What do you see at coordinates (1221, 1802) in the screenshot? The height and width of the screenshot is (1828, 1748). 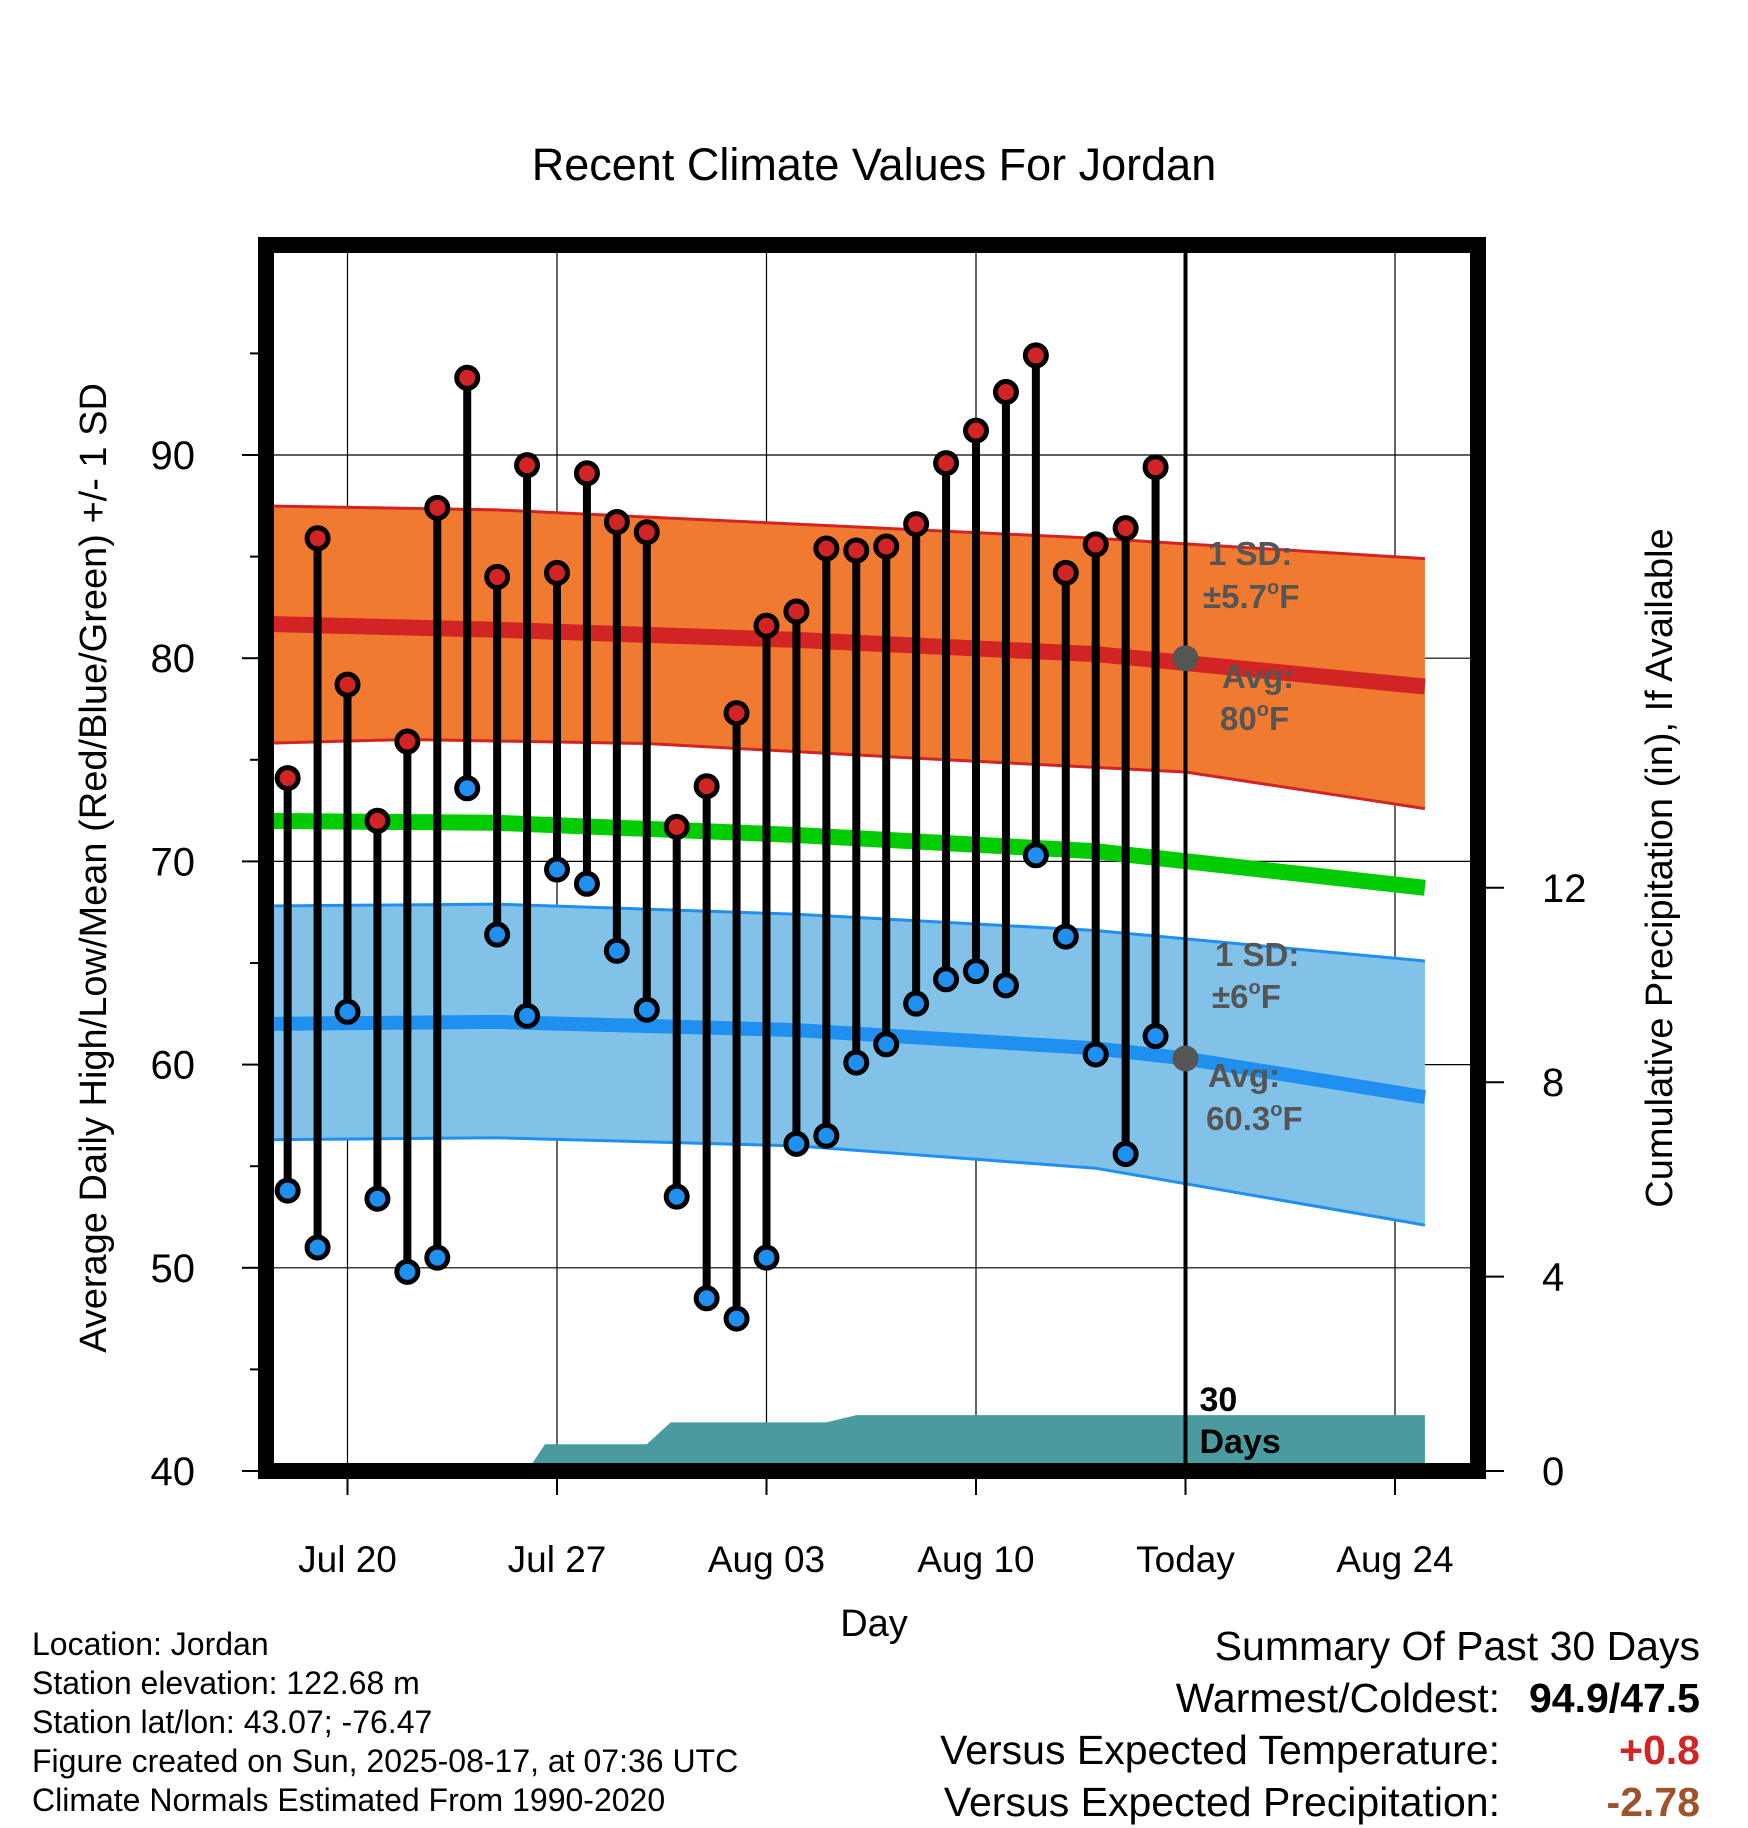 I see `precip-label: Versus Expected Precipitation:` at bounding box center [1221, 1802].